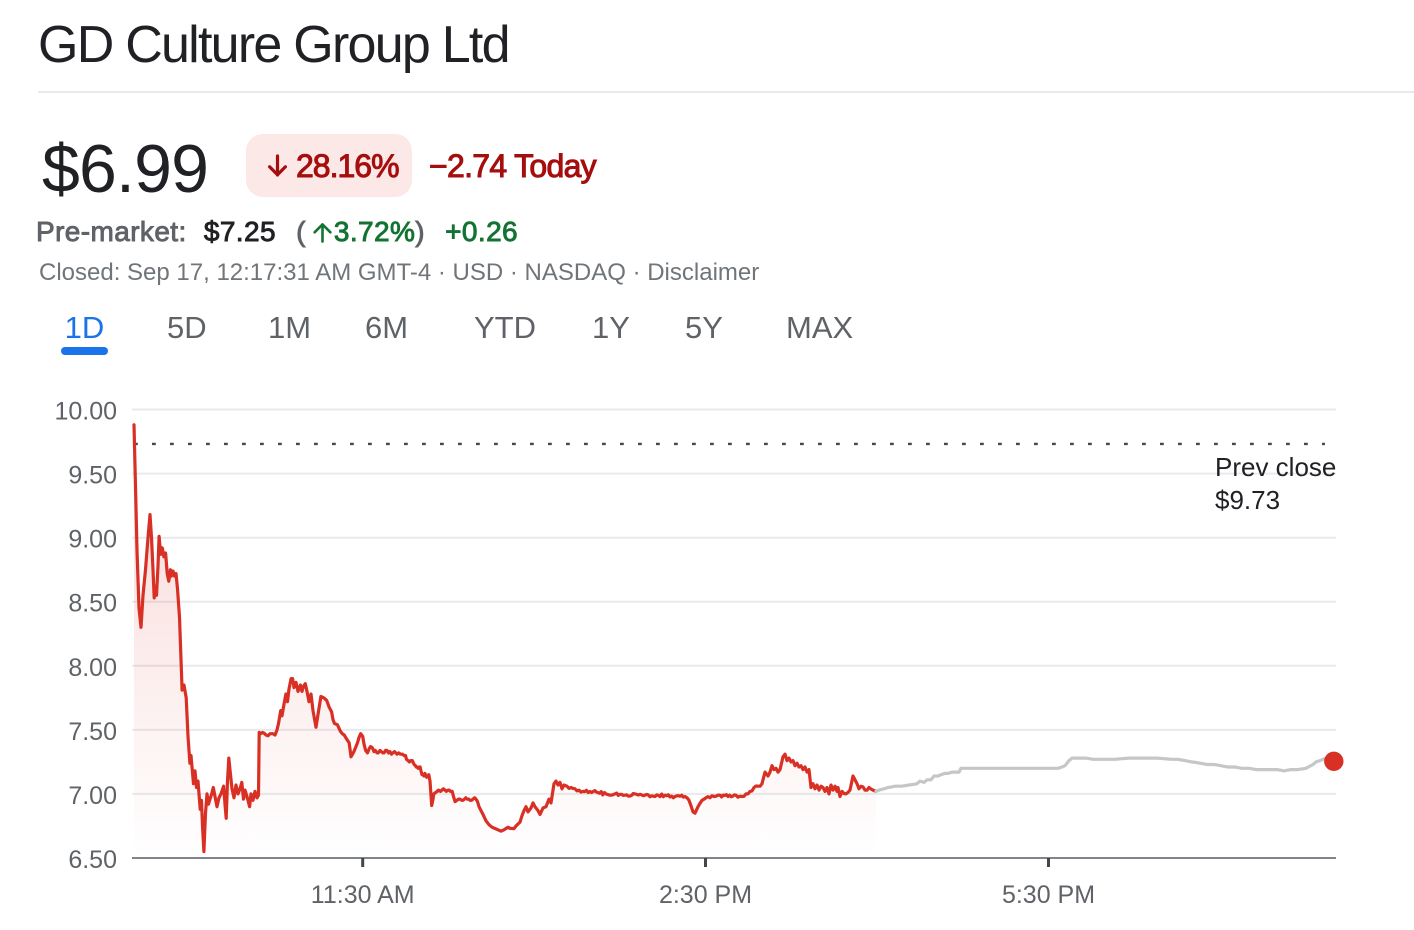  Describe the element at coordinates (1247, 500) in the screenshot. I see `svg-text: $9.73` at that location.